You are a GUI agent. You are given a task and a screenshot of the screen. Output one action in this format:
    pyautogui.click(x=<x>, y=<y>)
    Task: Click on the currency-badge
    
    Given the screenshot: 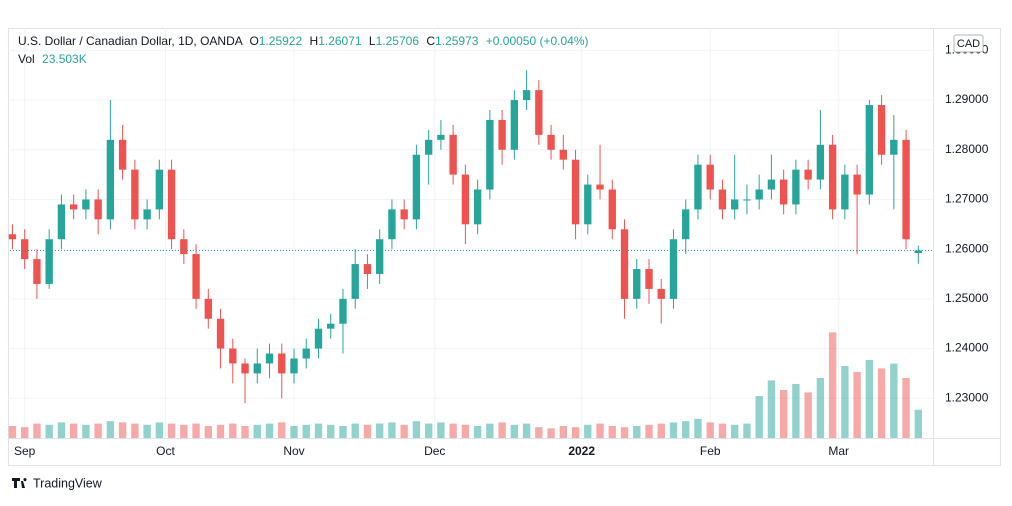 What is the action you would take?
    pyautogui.click(x=968, y=43)
    